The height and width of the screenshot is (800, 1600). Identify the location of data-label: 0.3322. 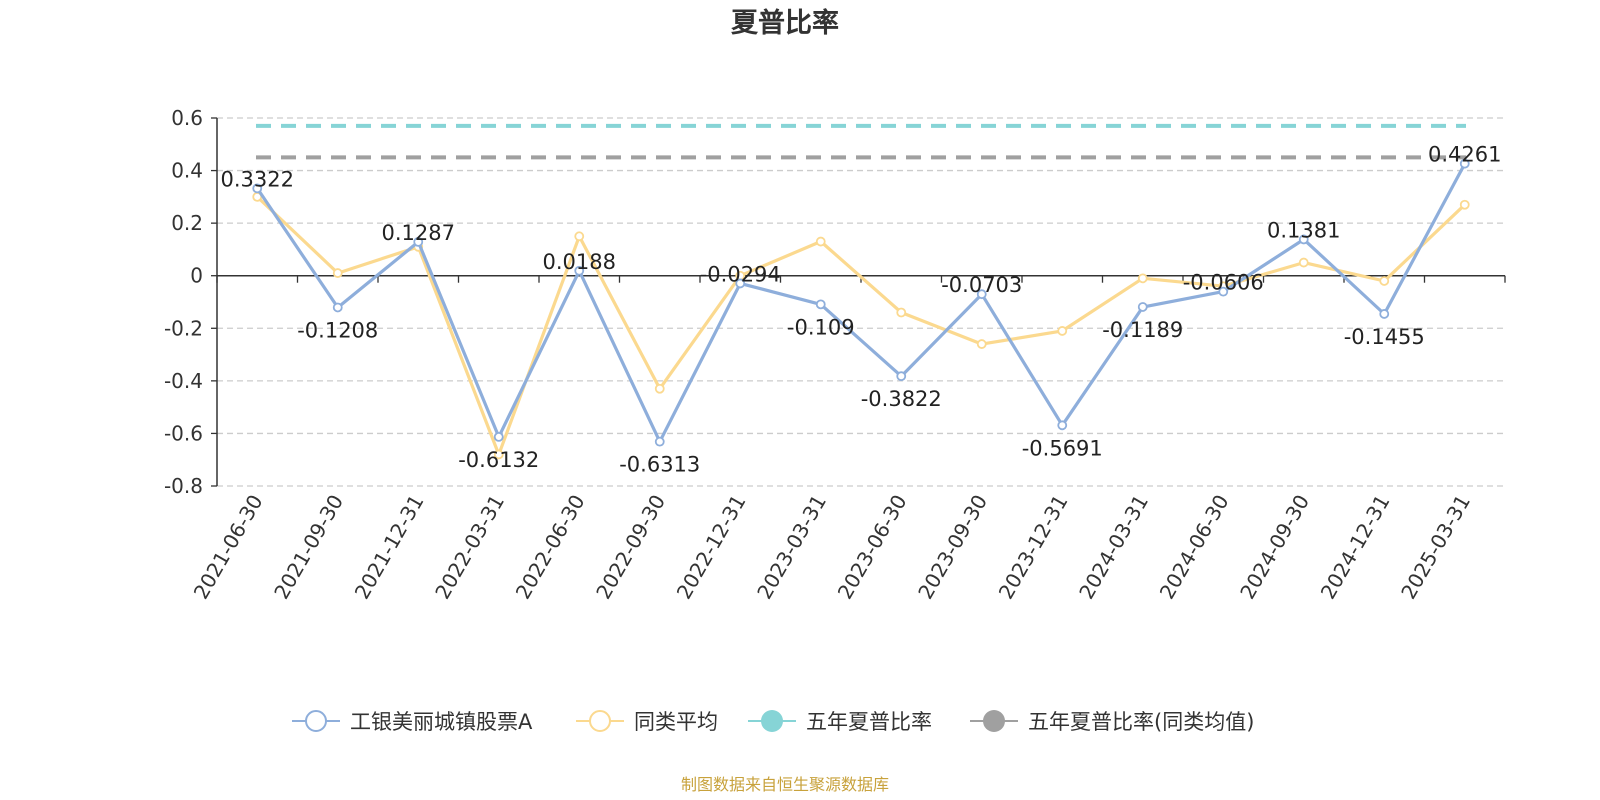
(257, 179).